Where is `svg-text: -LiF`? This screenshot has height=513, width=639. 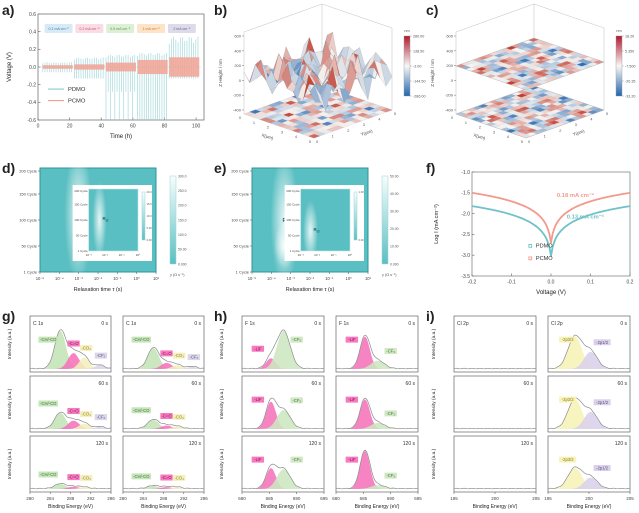 svg-text: -LiF is located at coordinates (352, 399).